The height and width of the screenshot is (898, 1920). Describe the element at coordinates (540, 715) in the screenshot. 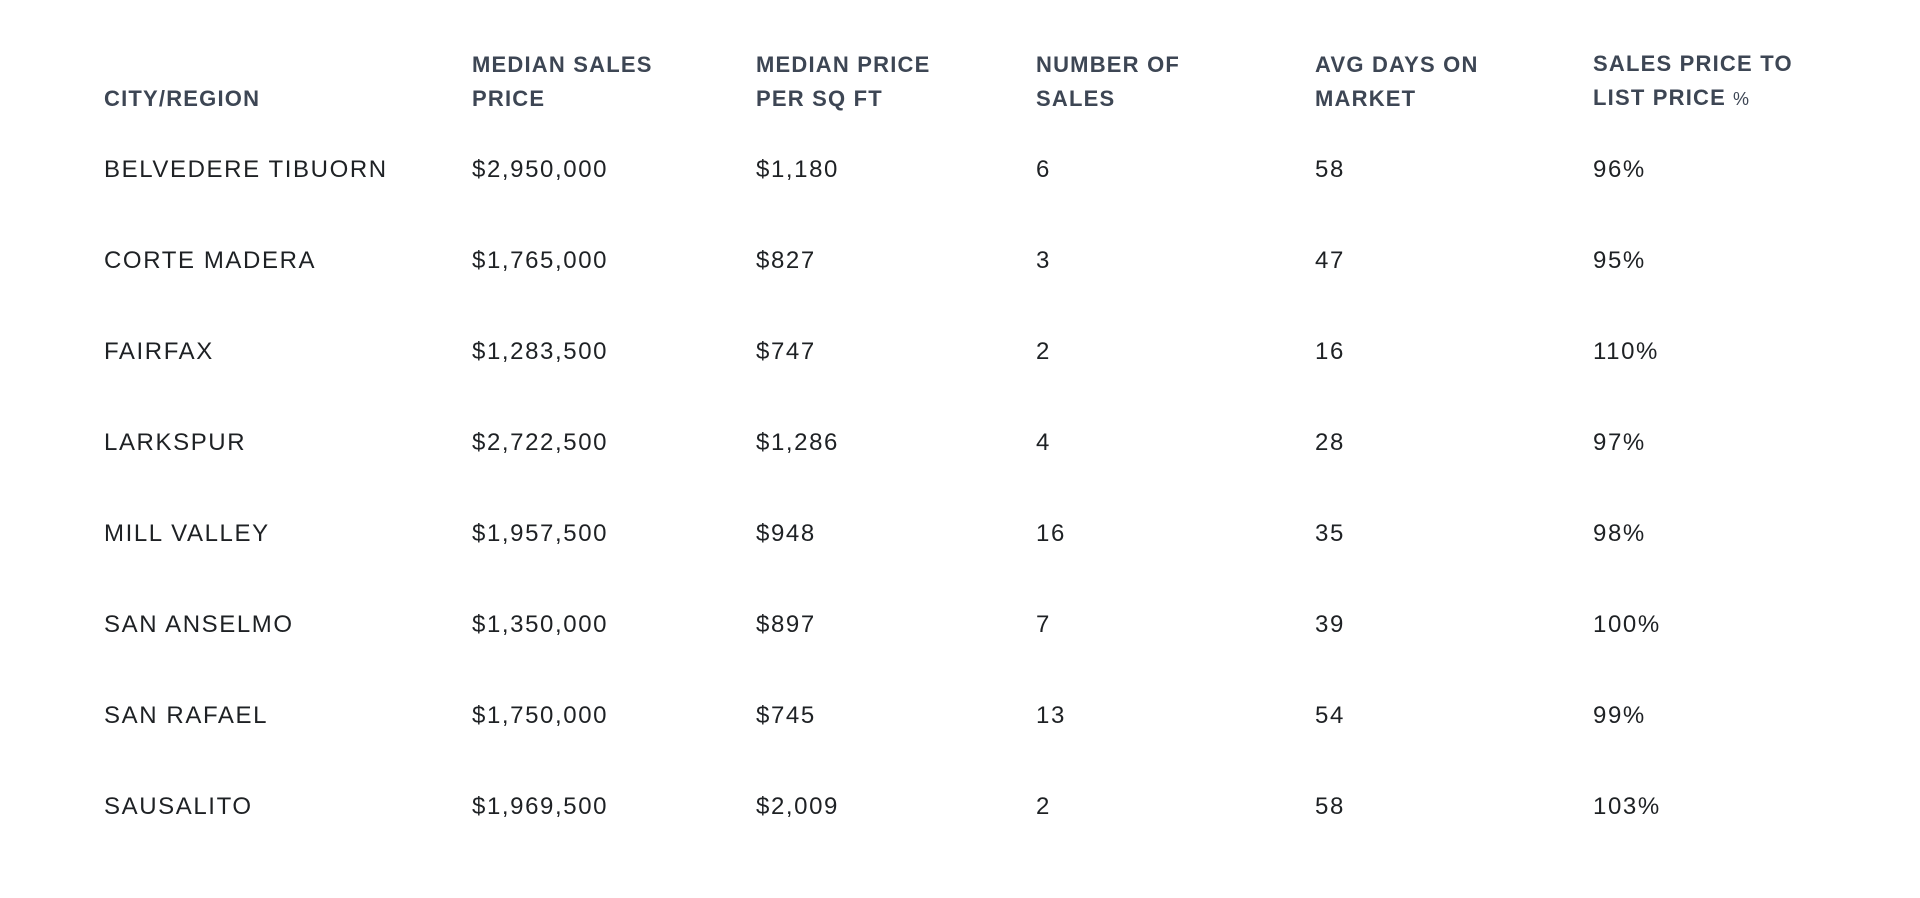

I see `cell-median-sales-price: $1,750,000` at that location.